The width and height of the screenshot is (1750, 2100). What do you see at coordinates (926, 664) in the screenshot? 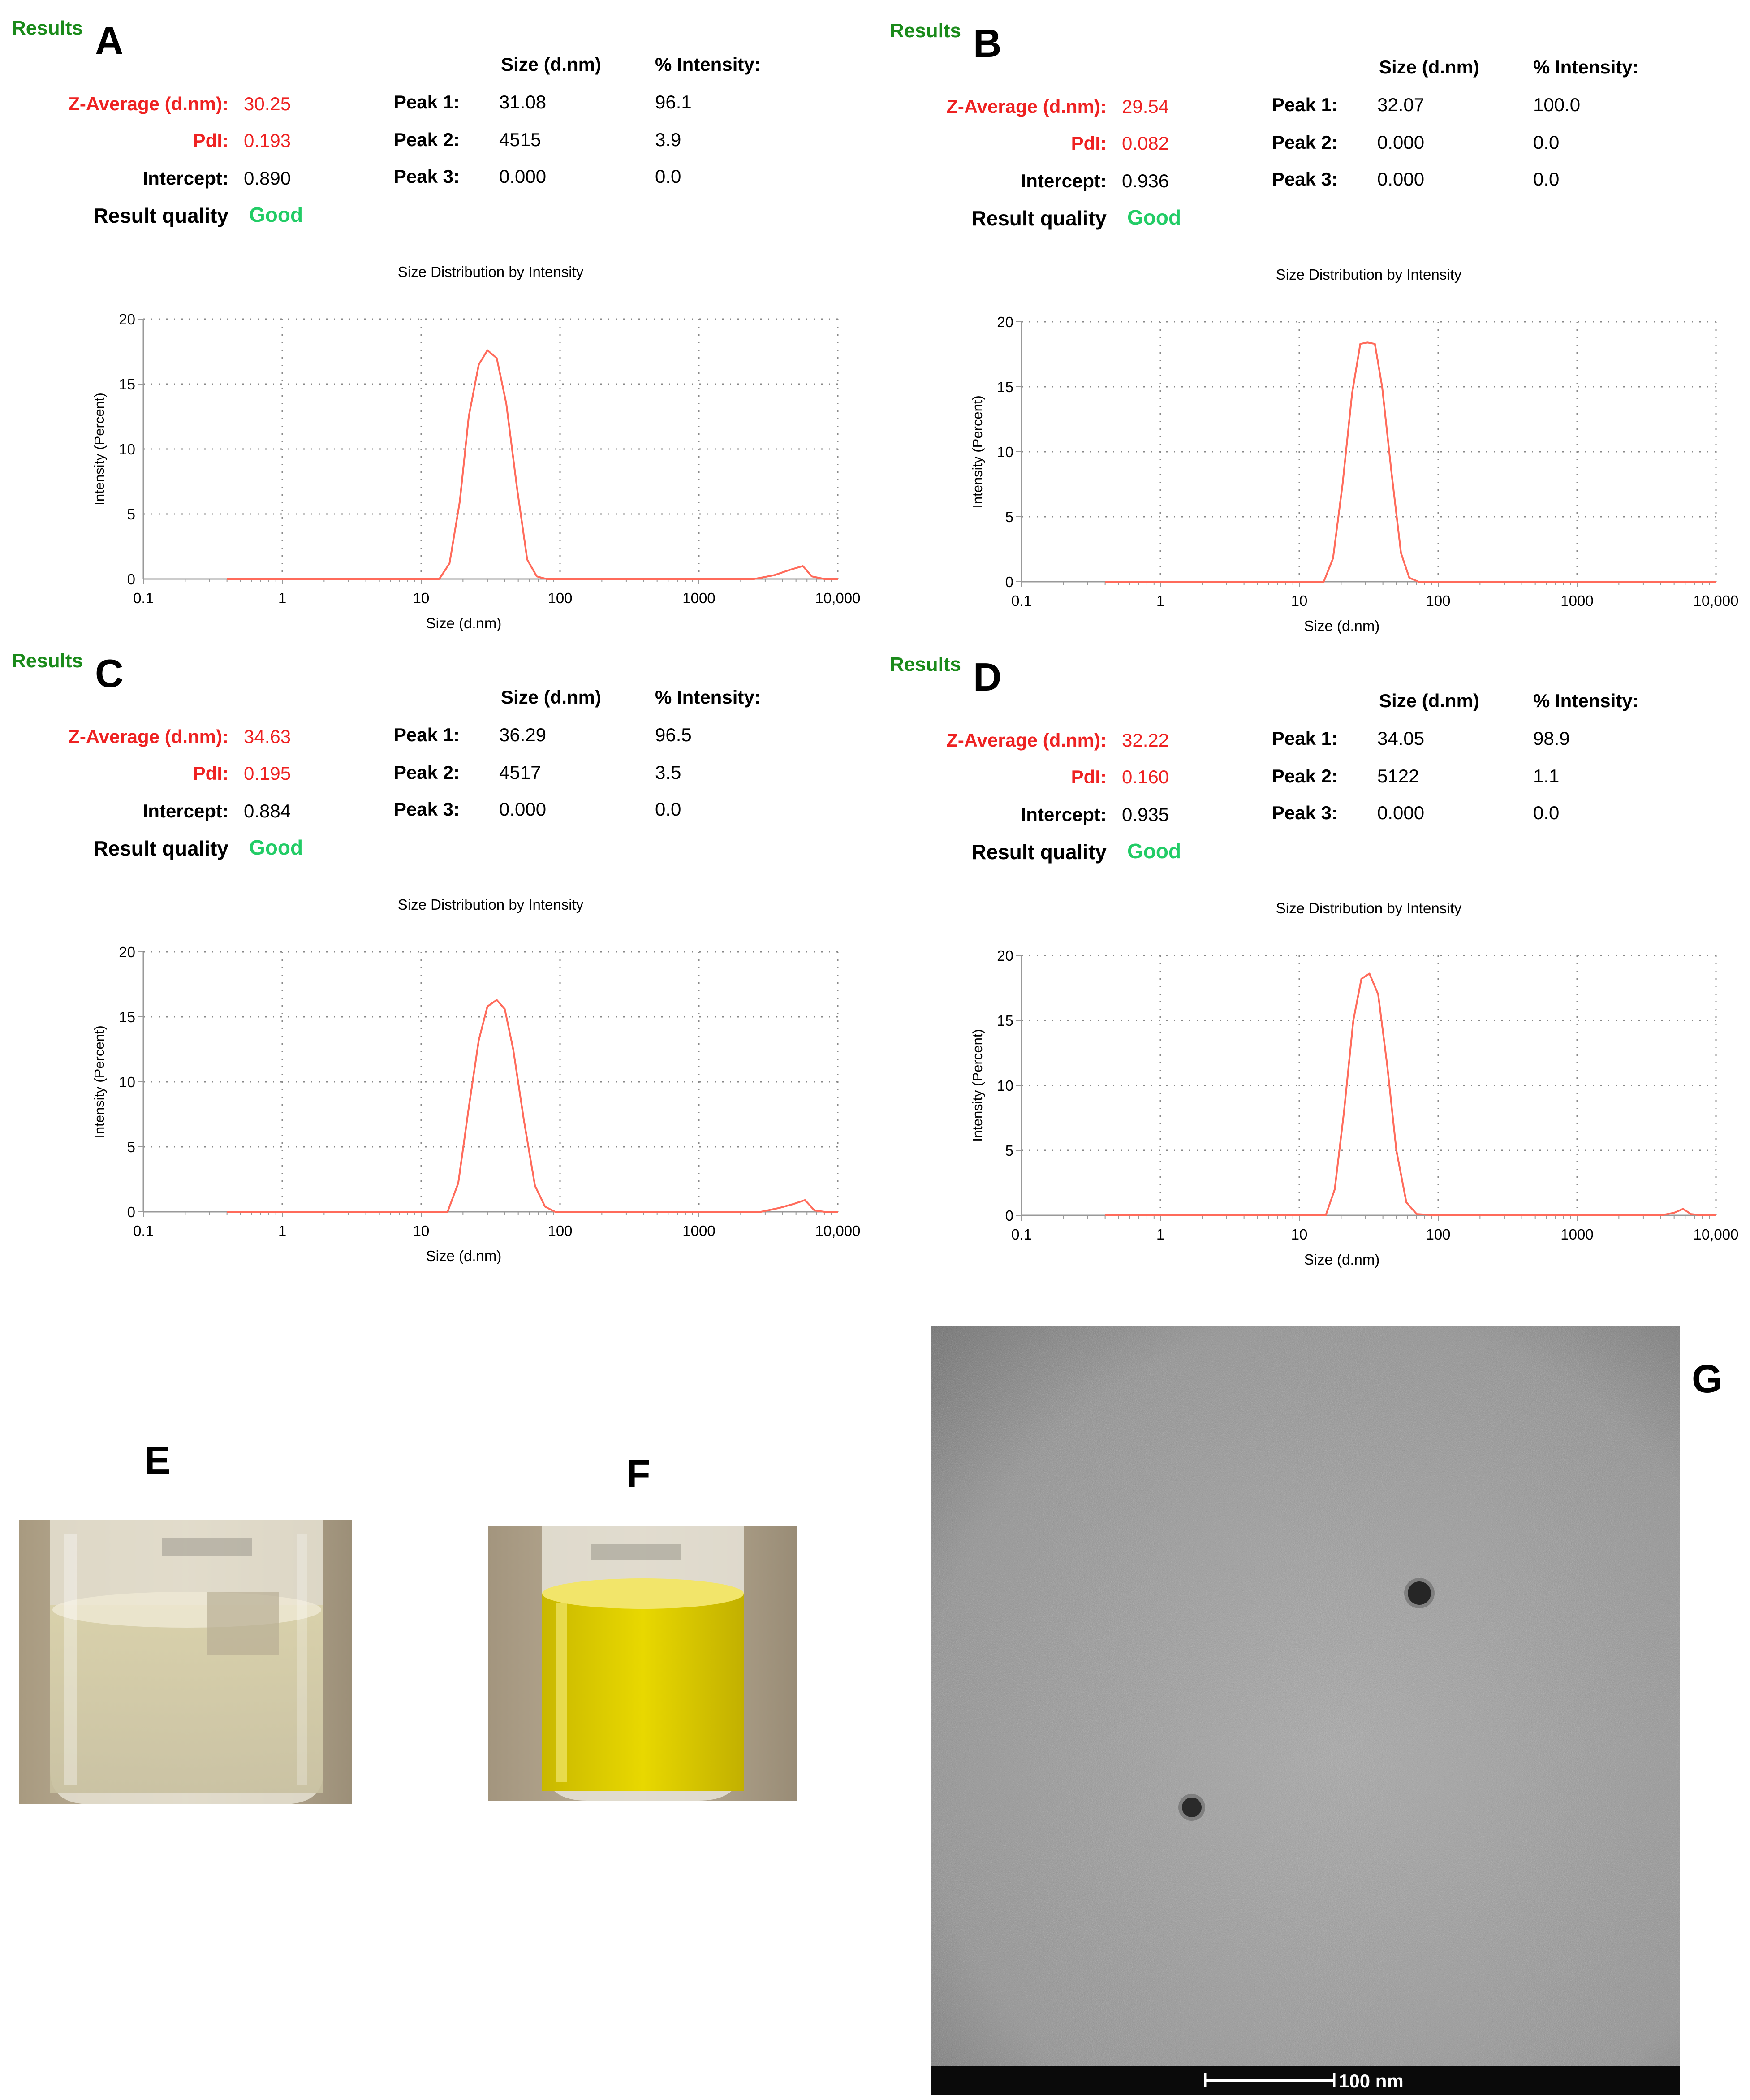
I see `results-heading: Results` at bounding box center [926, 664].